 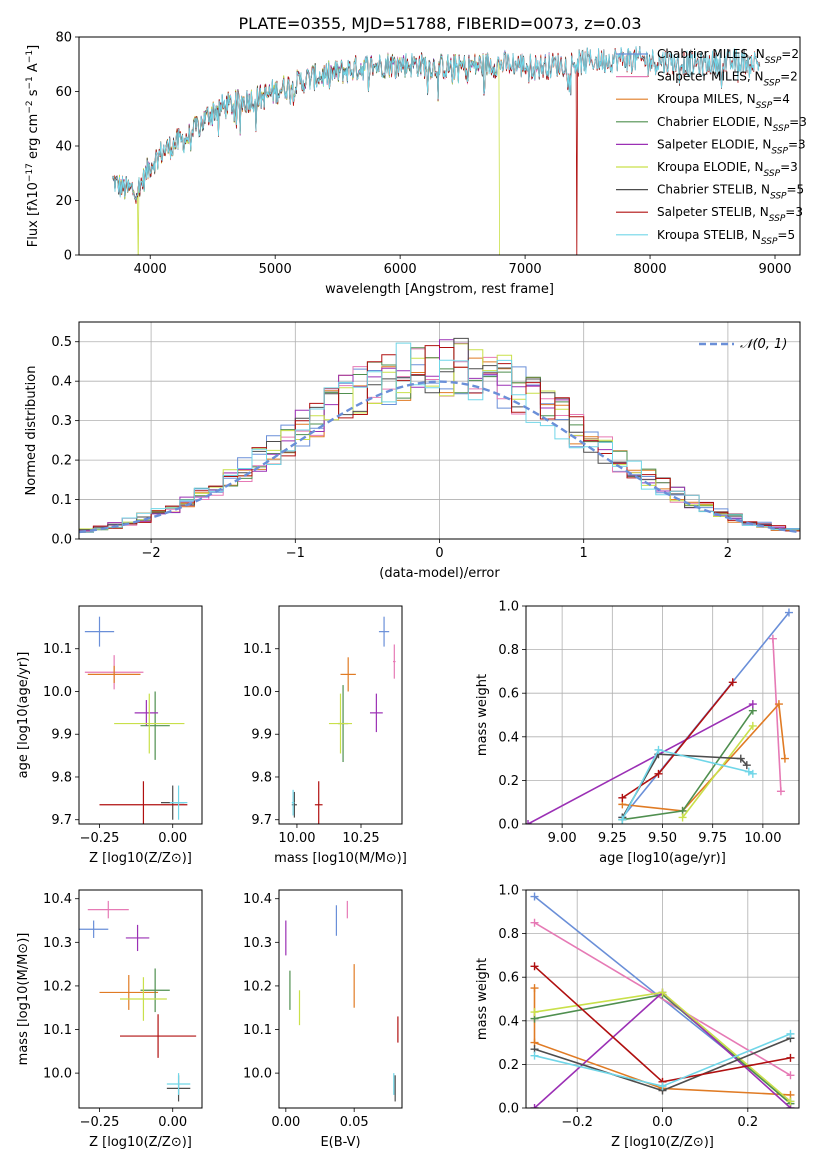 What do you see at coordinates (650, 269) in the screenshot?
I see `x-tick-label: 8000` at bounding box center [650, 269].